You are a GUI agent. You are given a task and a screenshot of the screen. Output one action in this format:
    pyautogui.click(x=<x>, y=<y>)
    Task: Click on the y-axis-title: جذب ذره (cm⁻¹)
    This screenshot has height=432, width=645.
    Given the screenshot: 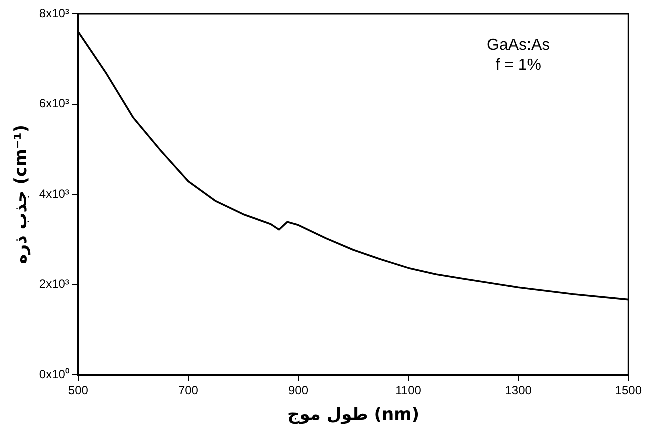 What is the action you would take?
    pyautogui.click(x=22, y=194)
    